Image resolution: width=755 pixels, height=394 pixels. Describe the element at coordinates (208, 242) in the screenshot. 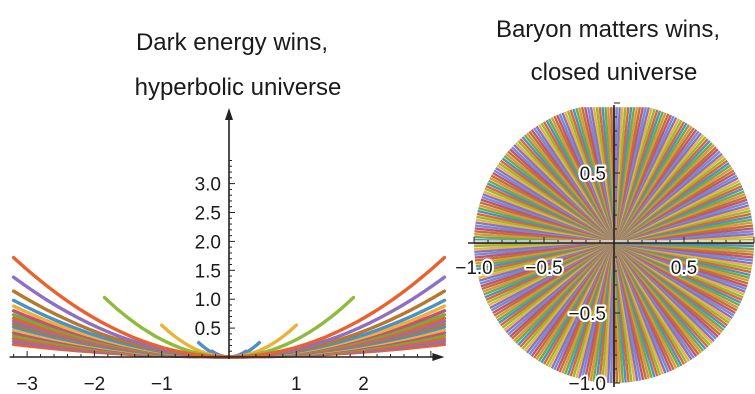

I see `left-y-tick-label: 2.0` at that location.